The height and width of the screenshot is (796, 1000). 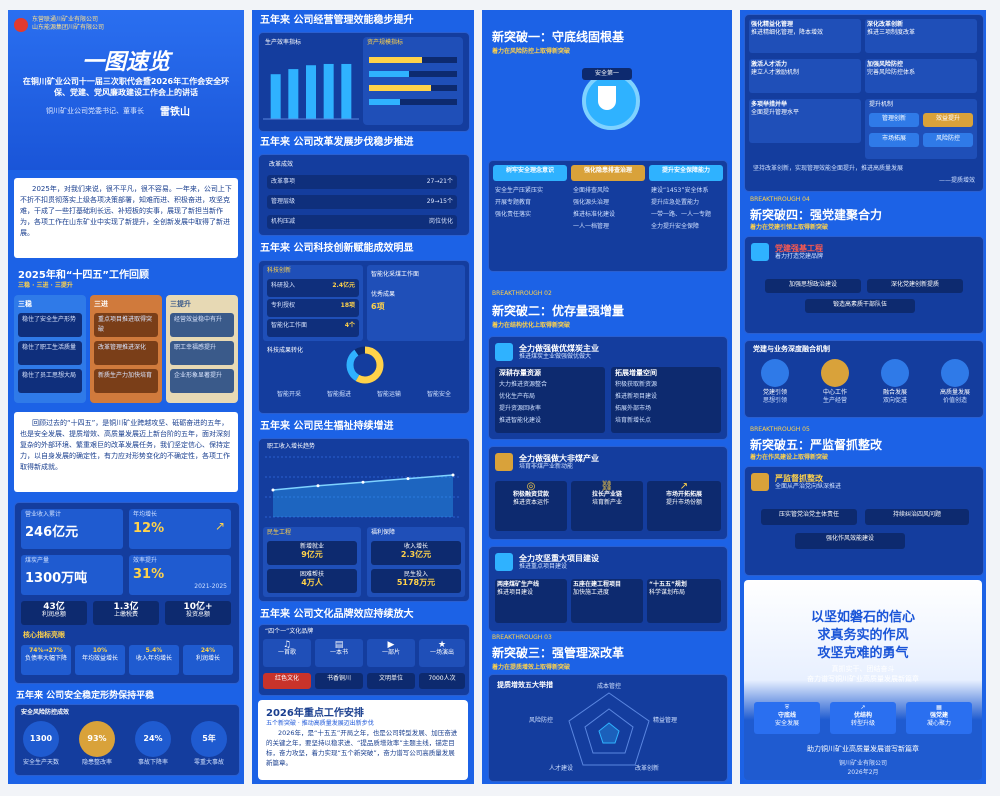 I want to click on col-item: 建设“1453”安全体系, so click(x=680, y=190).